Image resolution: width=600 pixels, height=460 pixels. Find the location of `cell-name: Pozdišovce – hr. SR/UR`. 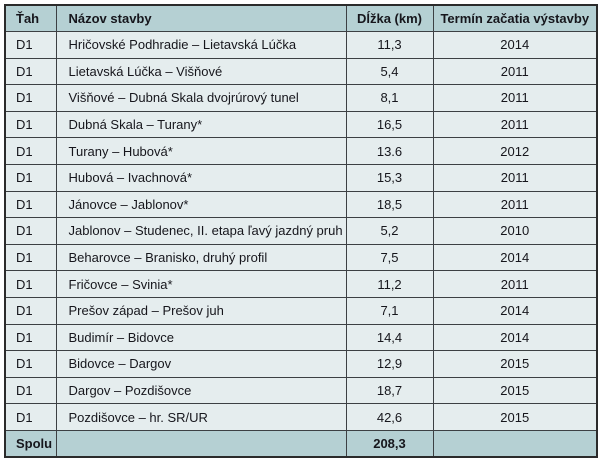

cell-name: Pozdišovce – hr. SR/UR is located at coordinates (201, 417).